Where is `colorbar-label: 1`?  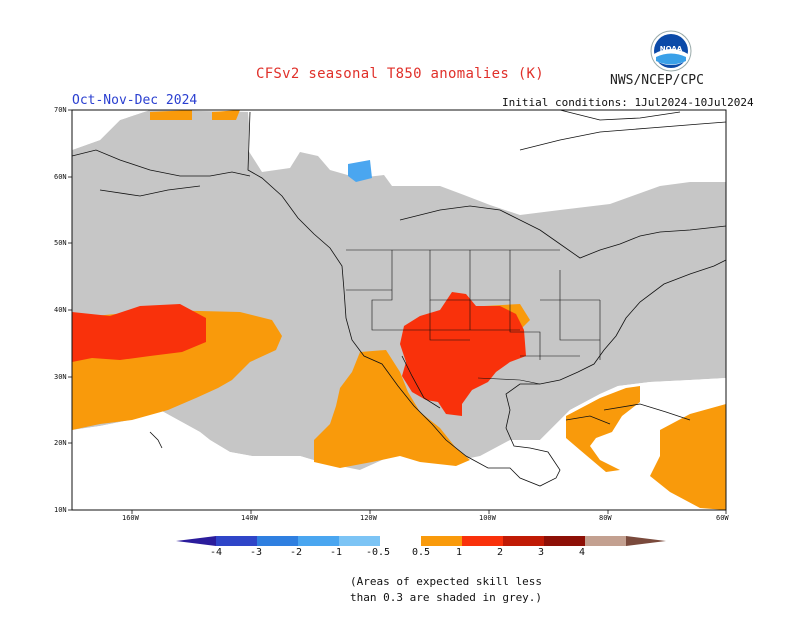
colorbar-label: 1 is located at coordinates (459, 552).